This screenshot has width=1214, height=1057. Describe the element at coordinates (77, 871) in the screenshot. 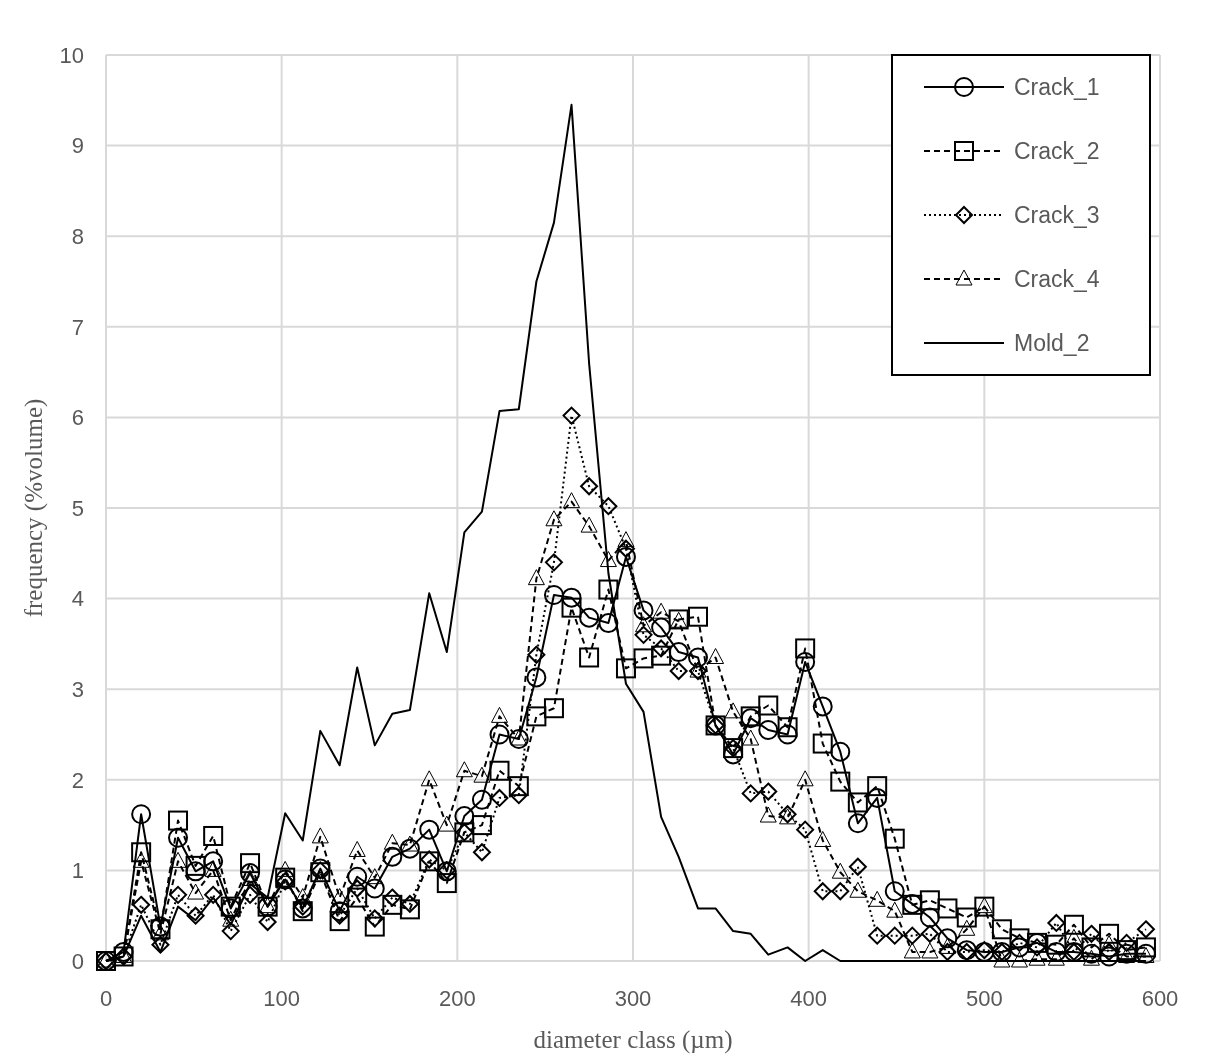

I see `y-tick-label: 1` at that location.